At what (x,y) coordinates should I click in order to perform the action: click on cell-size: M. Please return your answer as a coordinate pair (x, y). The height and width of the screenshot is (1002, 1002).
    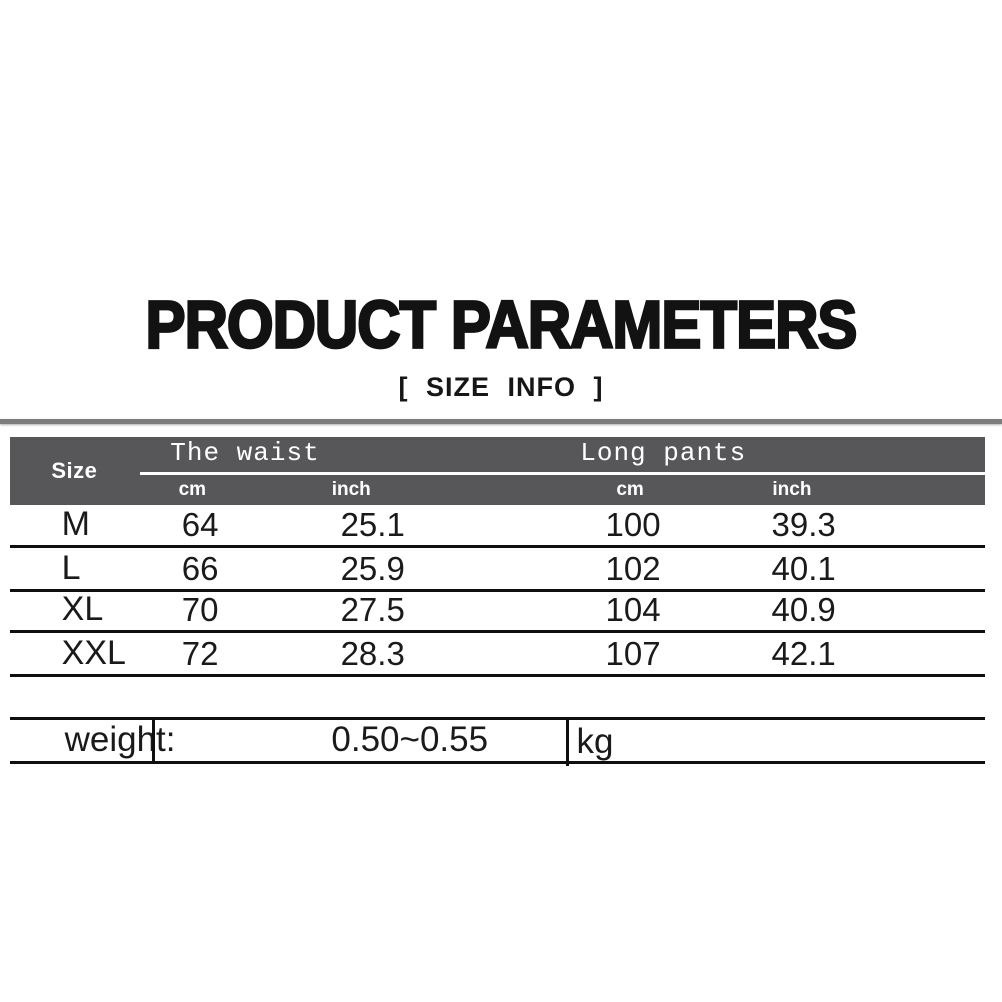
    Looking at the image, I should click on (75, 524).